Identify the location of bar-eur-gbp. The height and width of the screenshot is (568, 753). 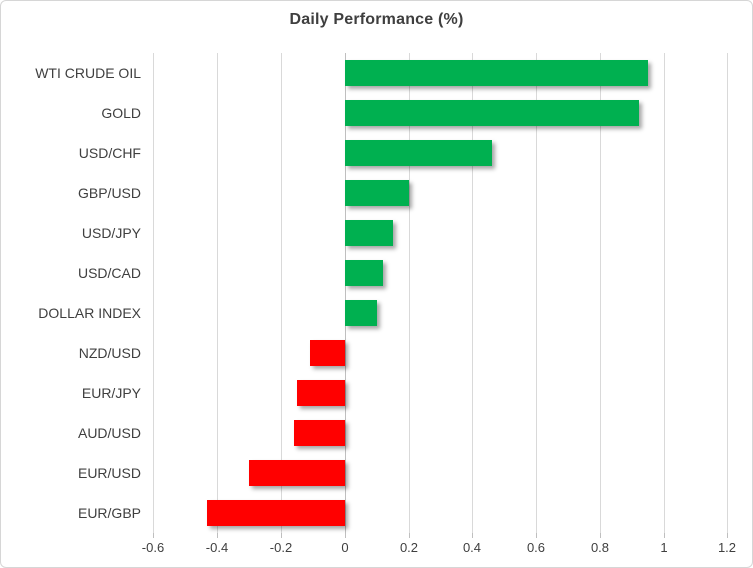
(276, 513).